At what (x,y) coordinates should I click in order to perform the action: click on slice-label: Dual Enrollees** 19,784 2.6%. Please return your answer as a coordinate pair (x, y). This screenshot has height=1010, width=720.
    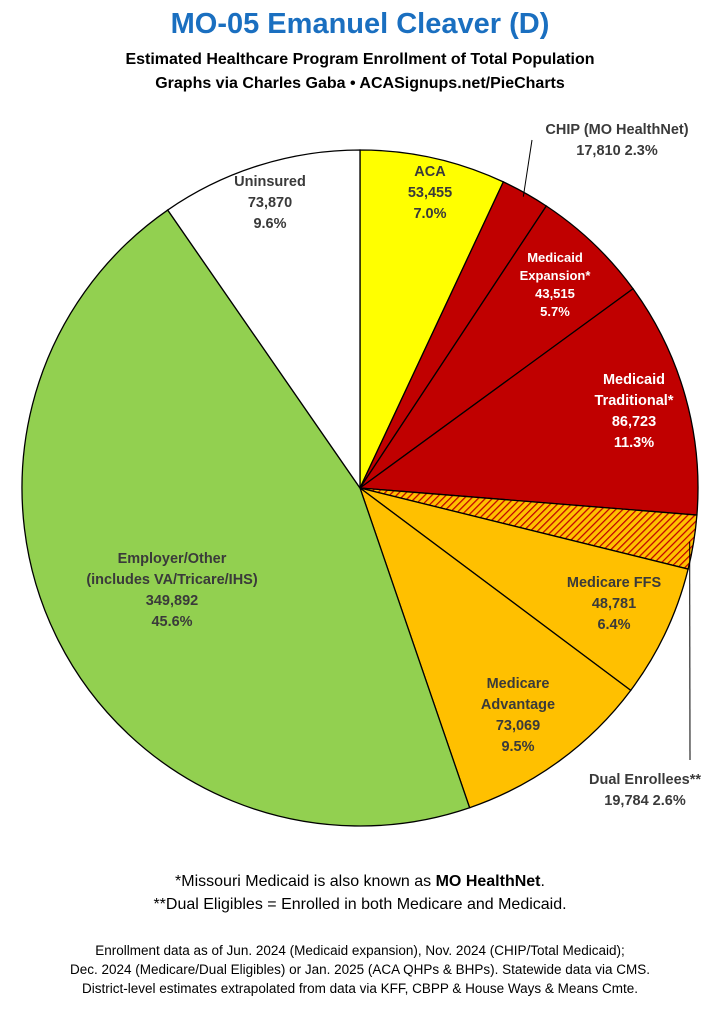
    Looking at the image, I should click on (645, 790).